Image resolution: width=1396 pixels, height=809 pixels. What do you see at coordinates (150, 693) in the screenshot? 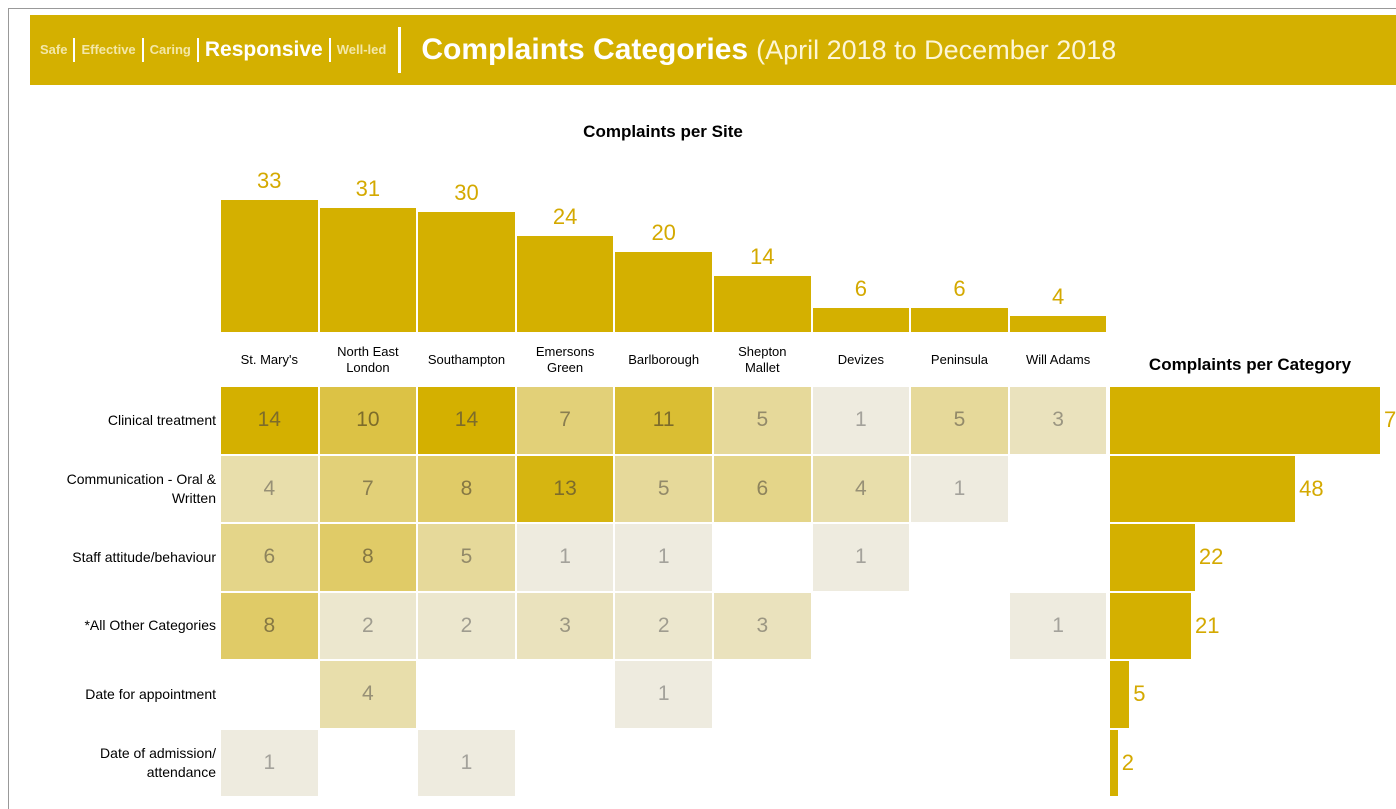
I see `row-label-text: Date for appointment` at bounding box center [150, 693].